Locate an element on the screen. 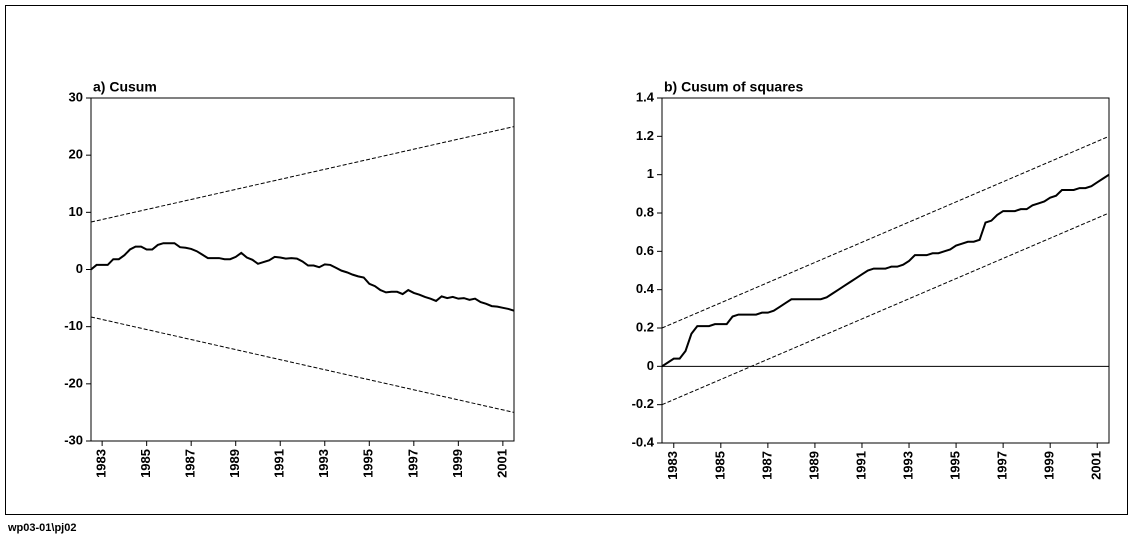  y-tick-label: 1.2 is located at coordinates (645, 135).